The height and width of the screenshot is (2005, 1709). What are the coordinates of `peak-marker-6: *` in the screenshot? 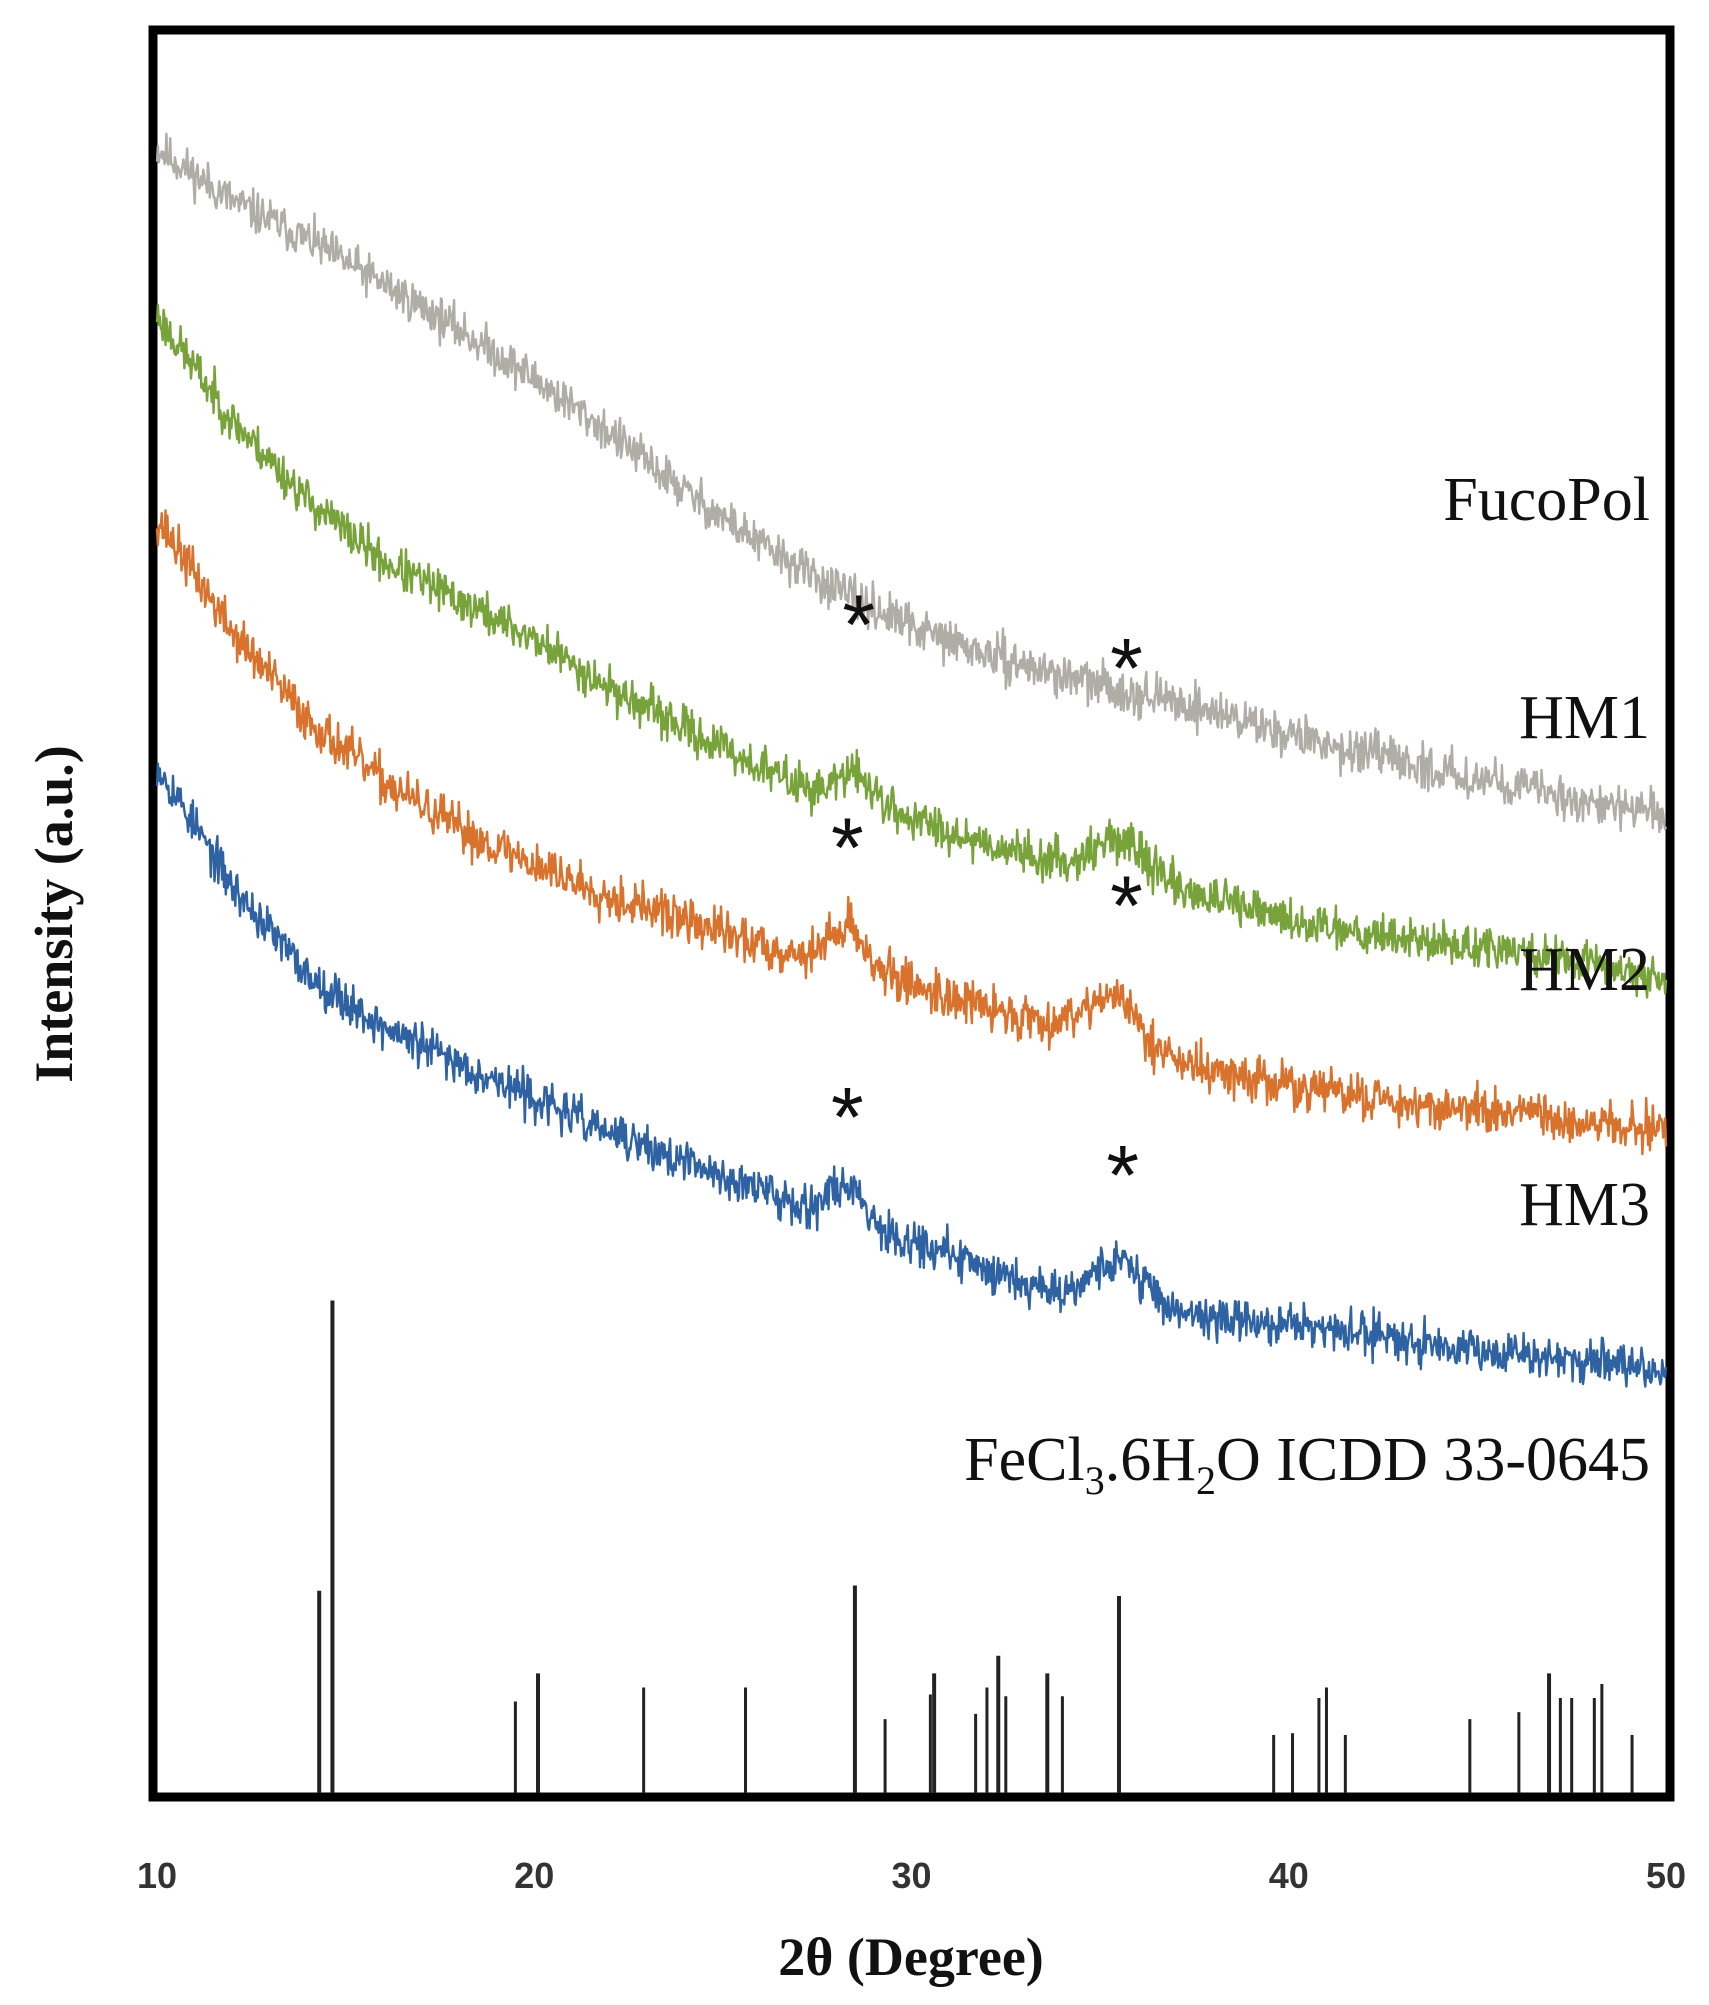 It's located at (1122, 1175).